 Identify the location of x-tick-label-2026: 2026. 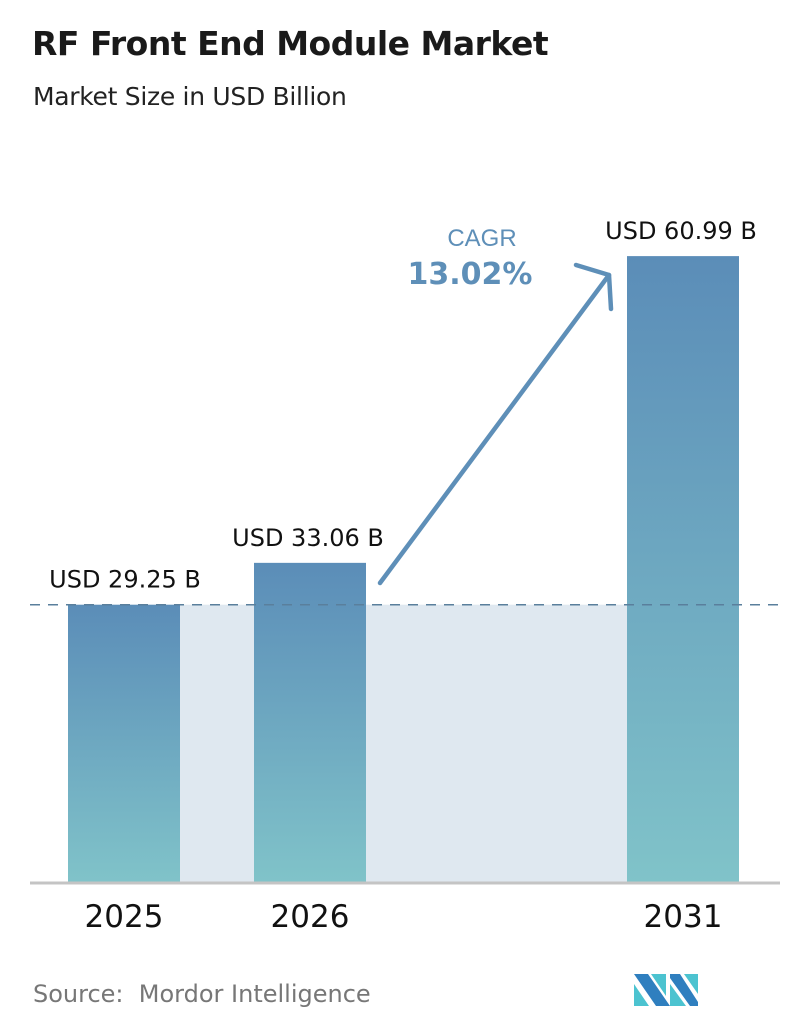
(310, 917).